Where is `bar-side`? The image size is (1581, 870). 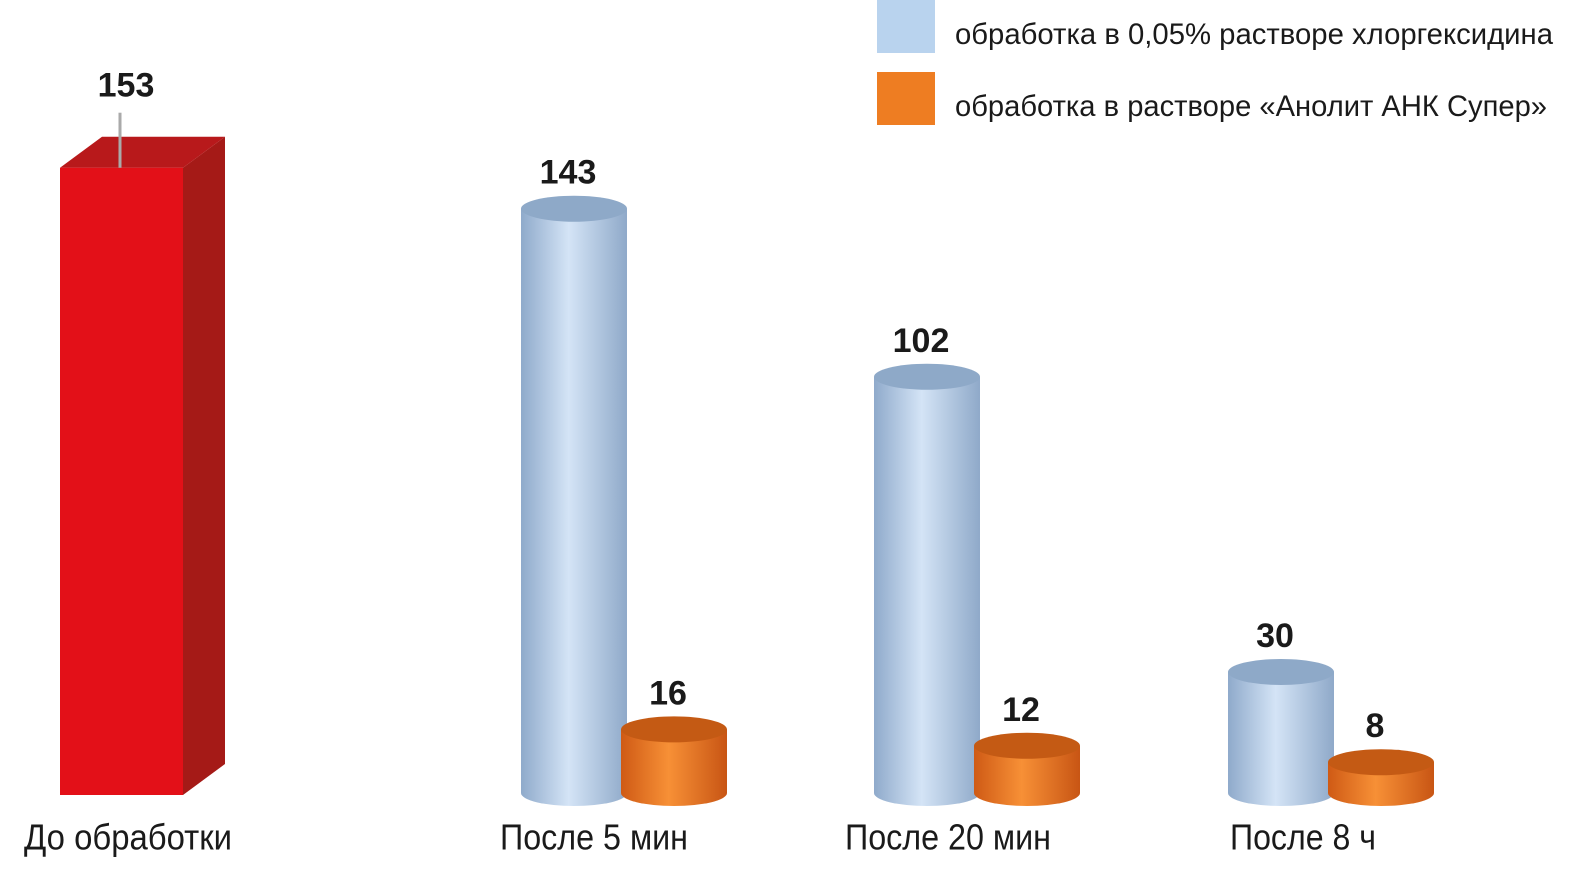 bar-side is located at coordinates (204, 465).